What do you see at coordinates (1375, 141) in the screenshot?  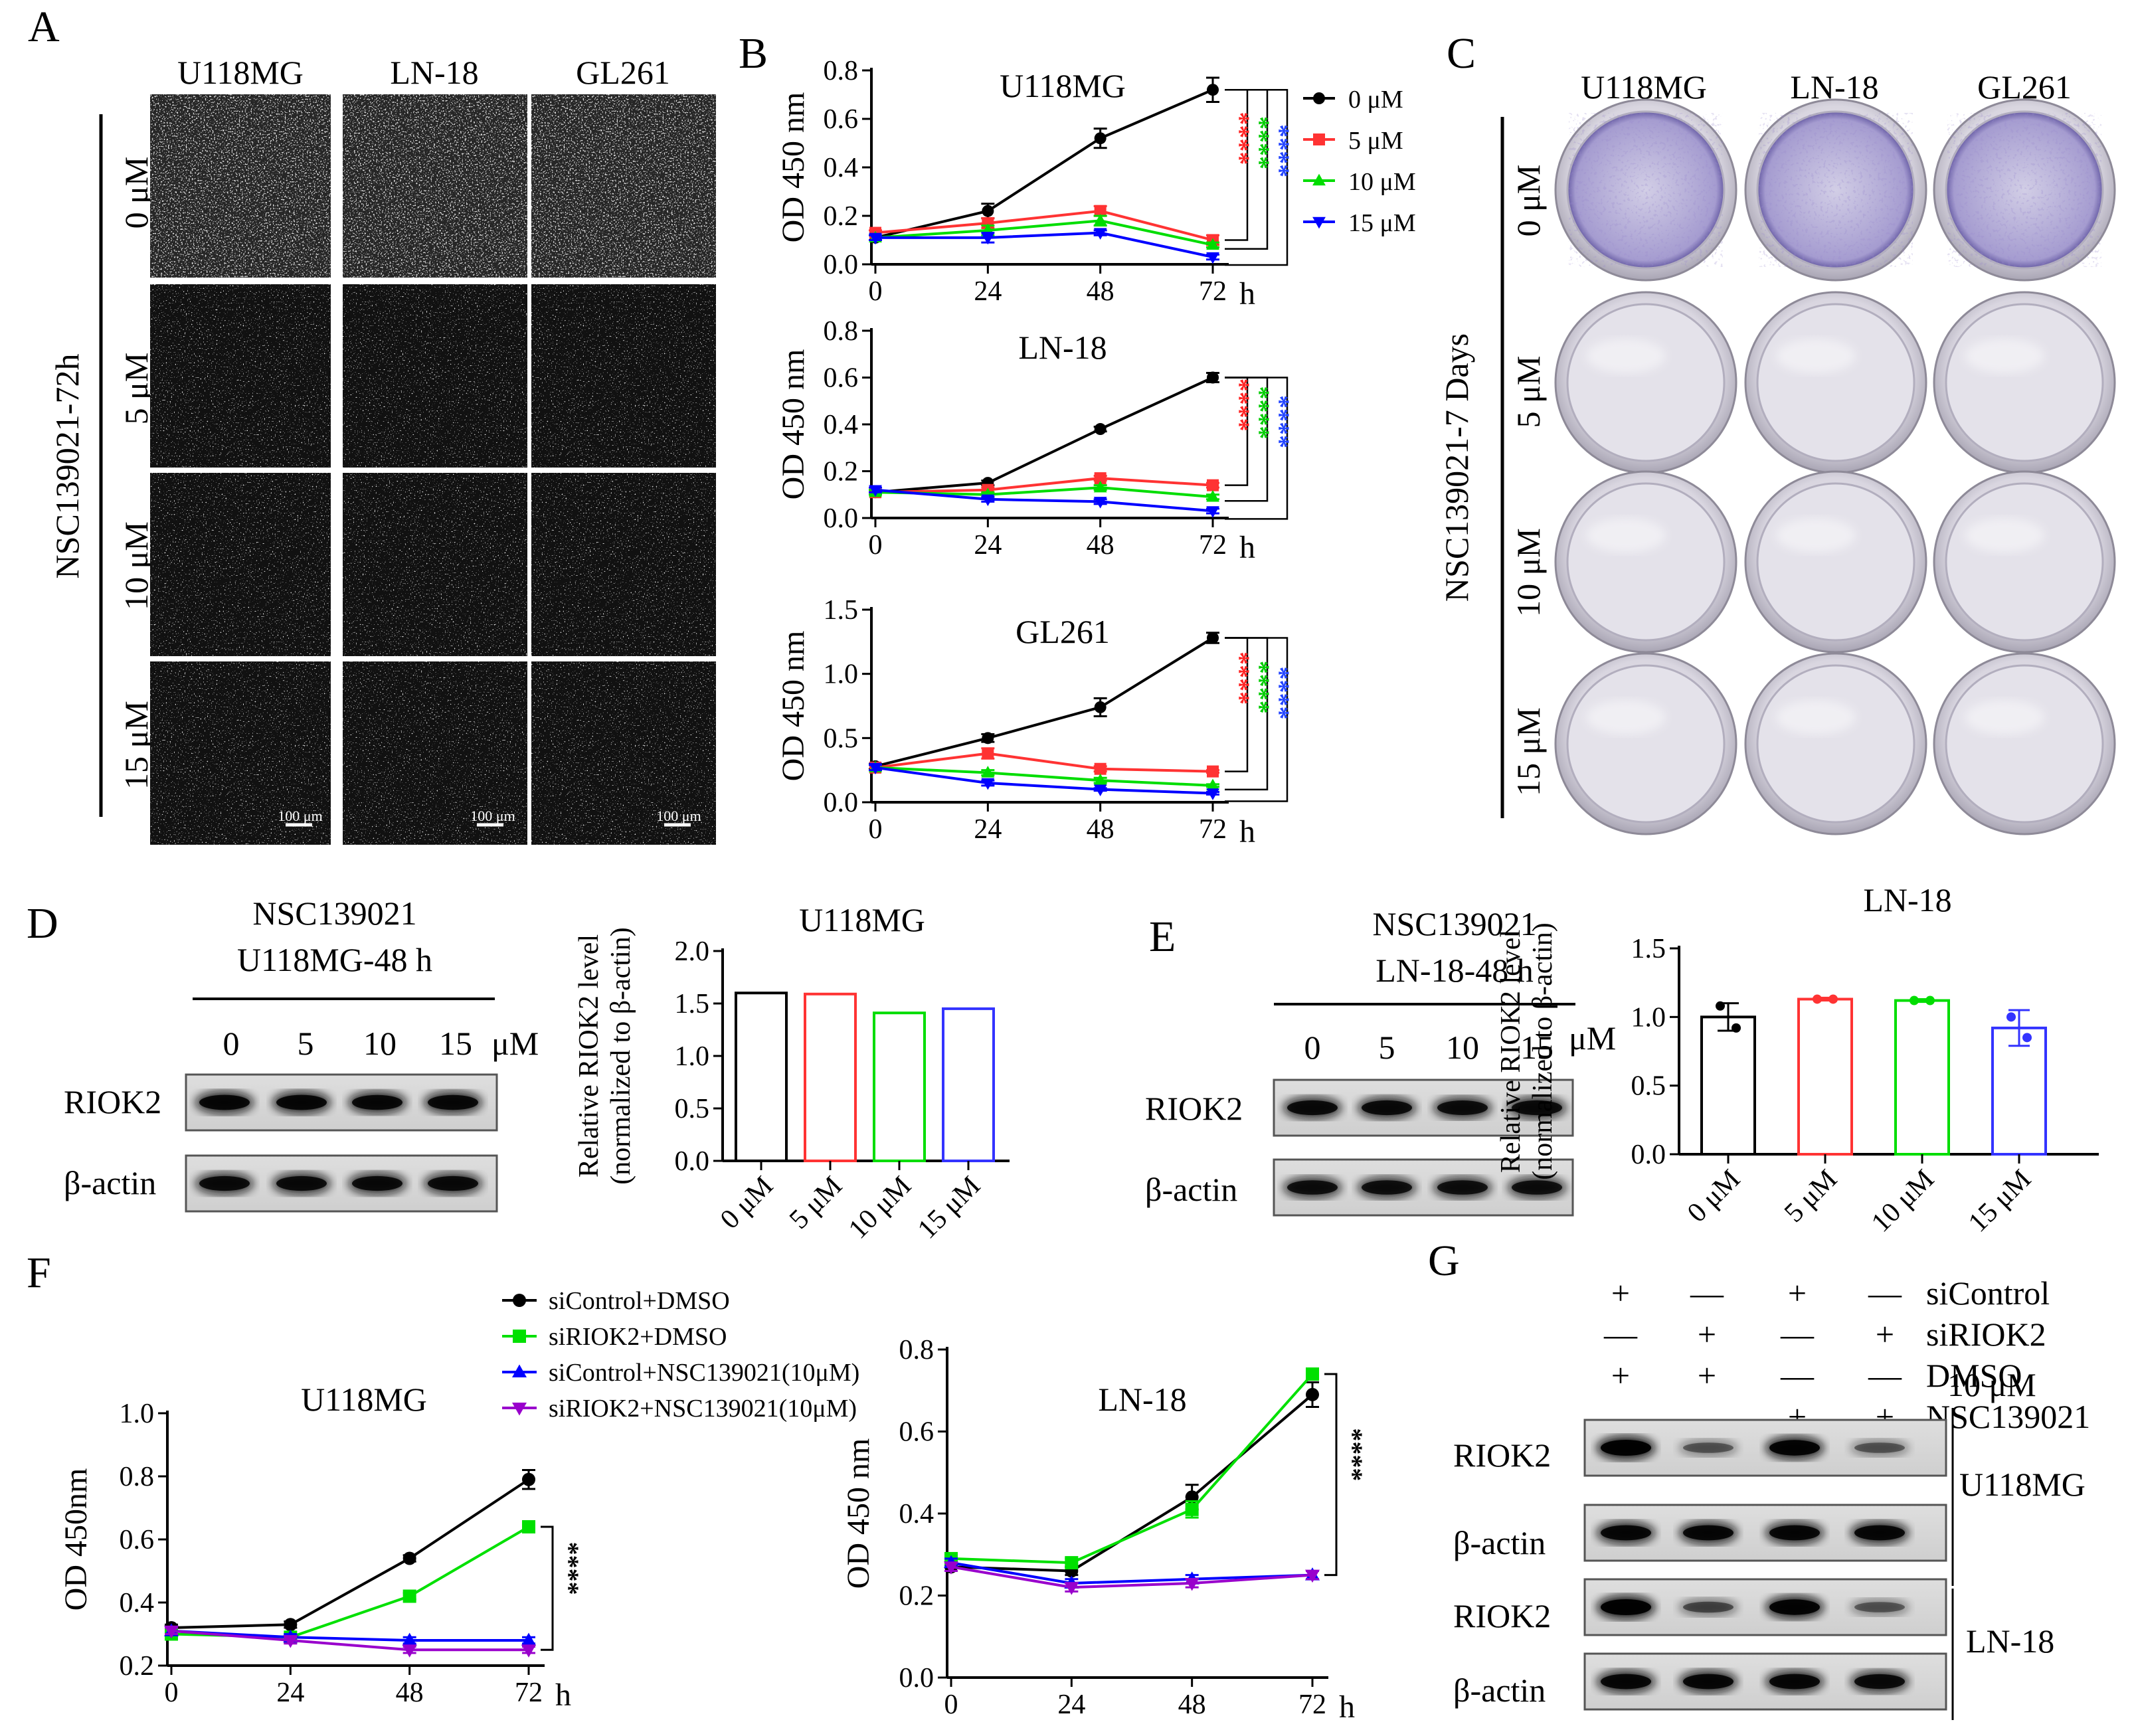 I see `legend-label: 5 μM` at bounding box center [1375, 141].